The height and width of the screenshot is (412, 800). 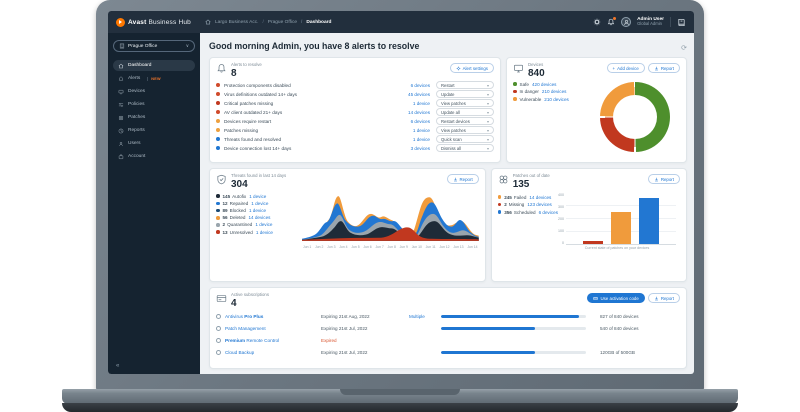 I want to click on alerts-bell-icon, so click(x=121, y=78).